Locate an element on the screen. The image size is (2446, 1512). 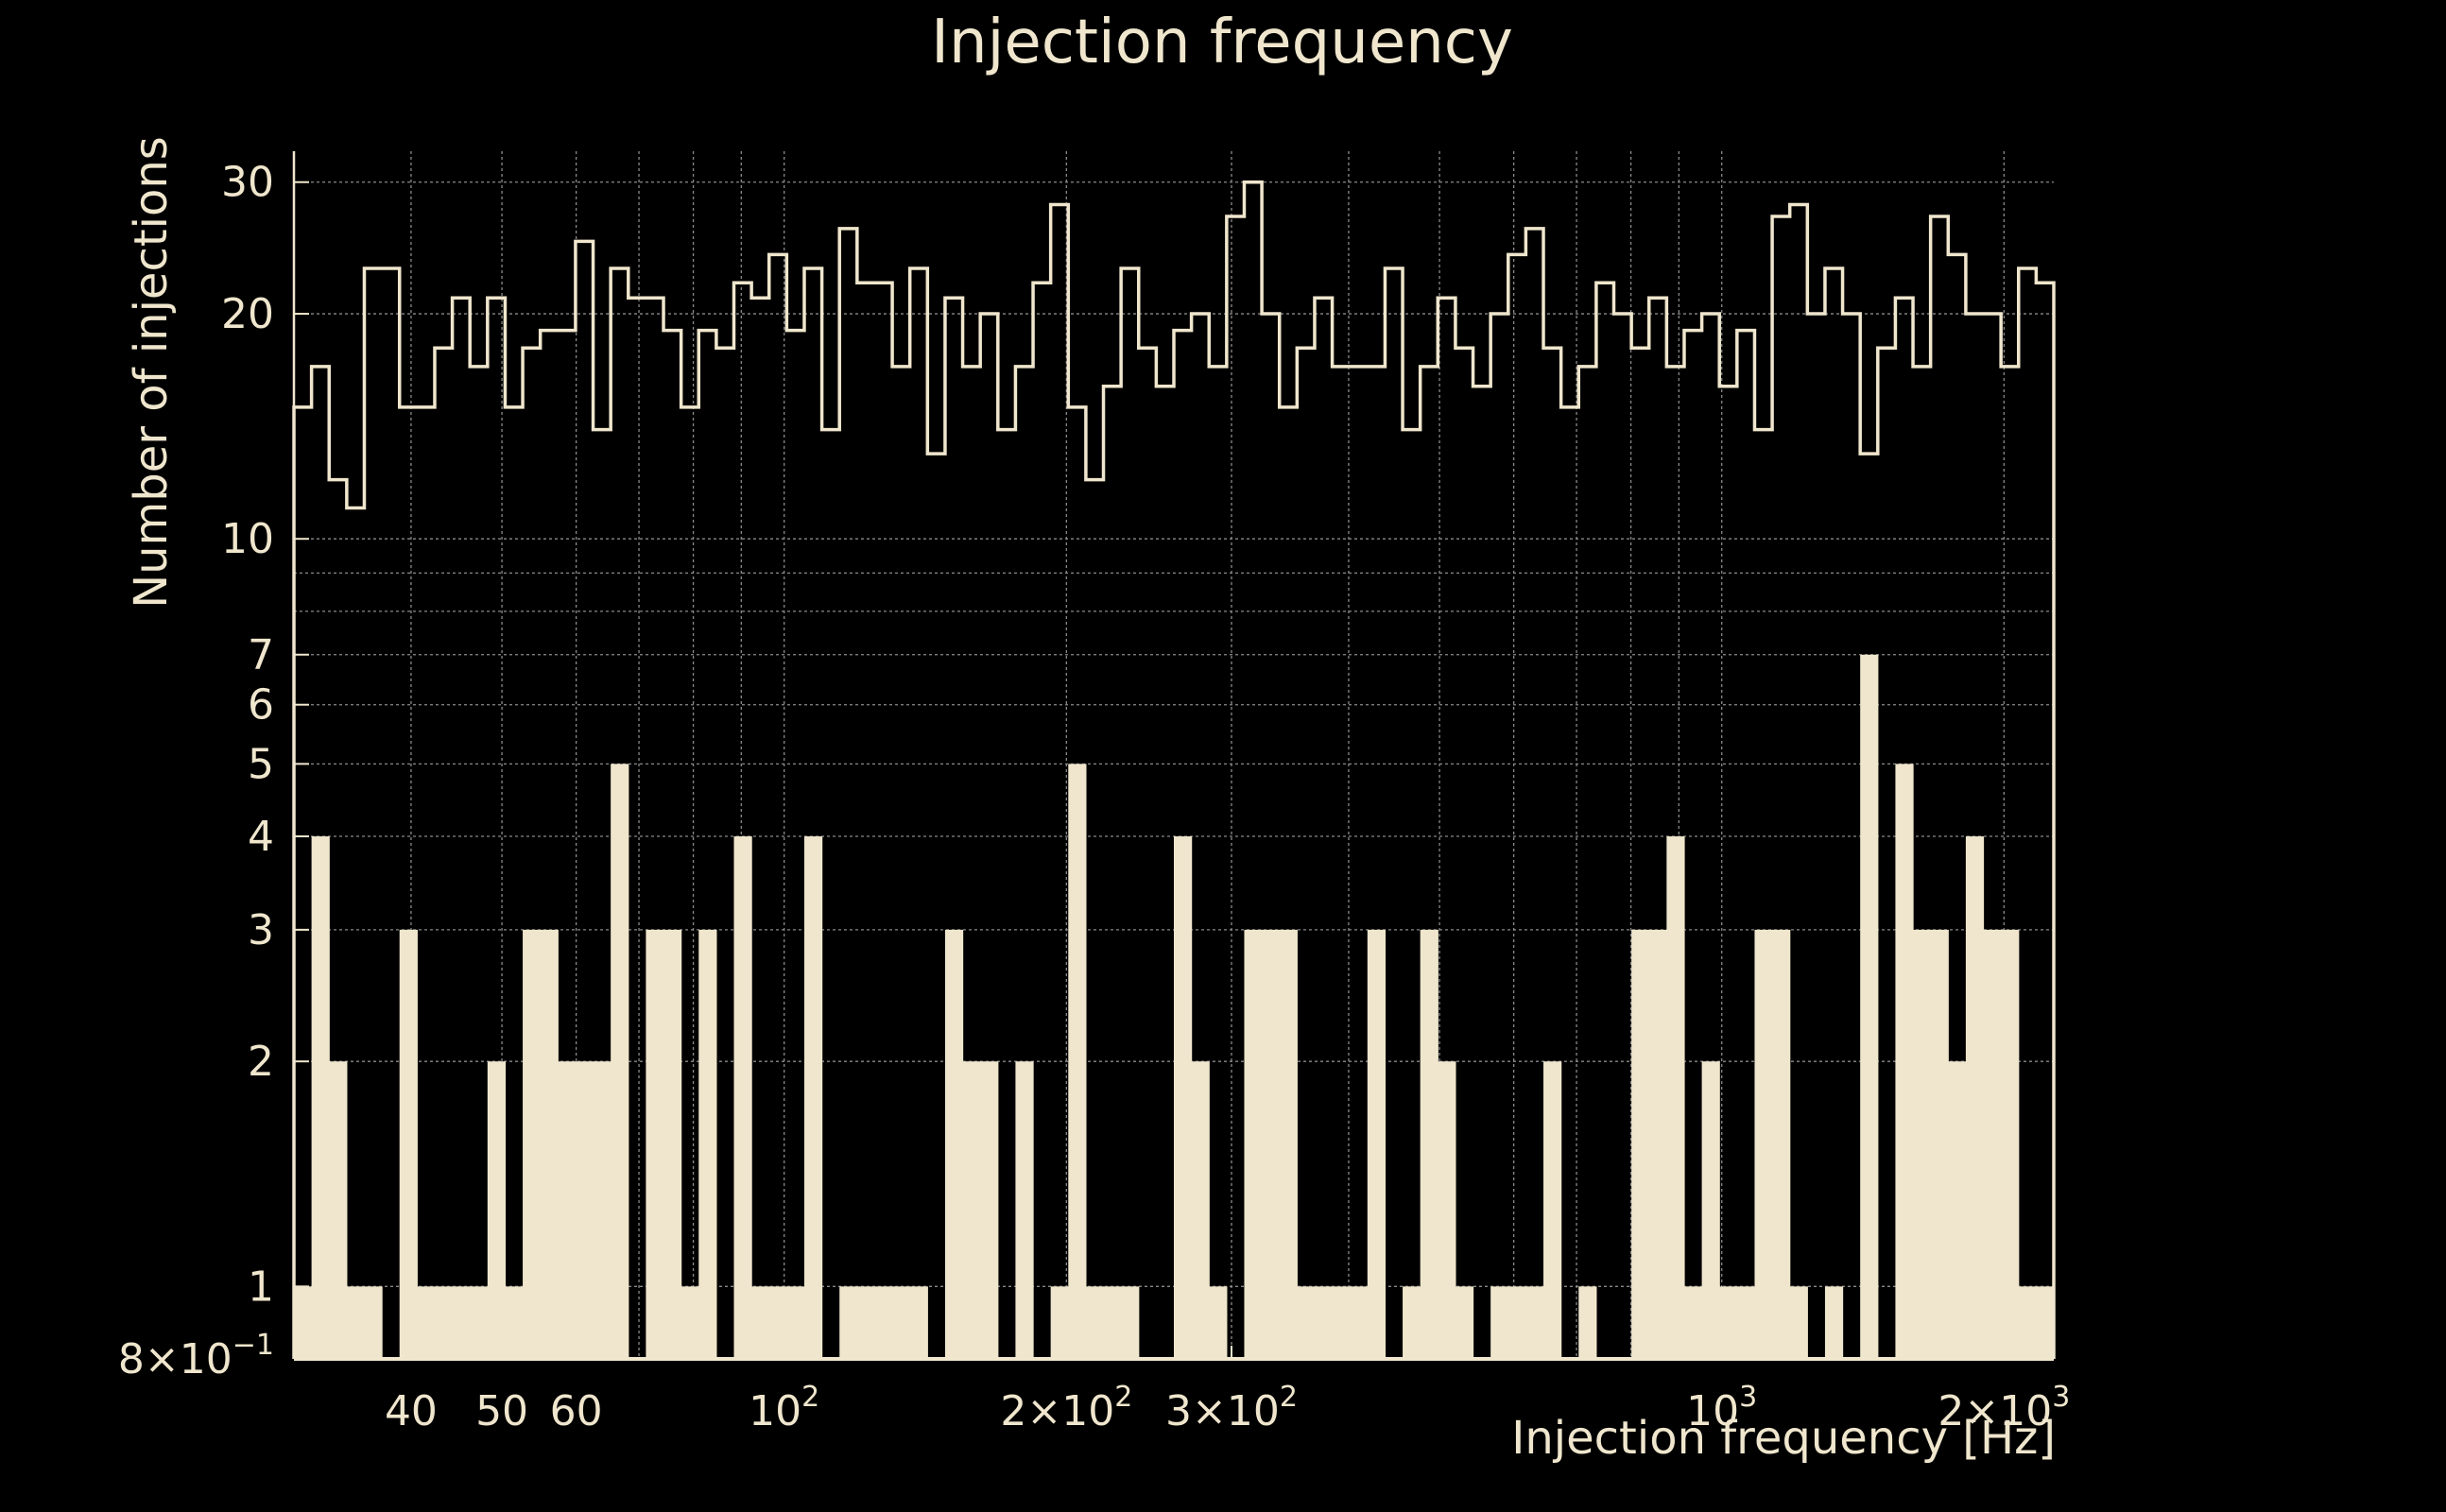
y-tick-label-base: 20 is located at coordinates (247, 314).